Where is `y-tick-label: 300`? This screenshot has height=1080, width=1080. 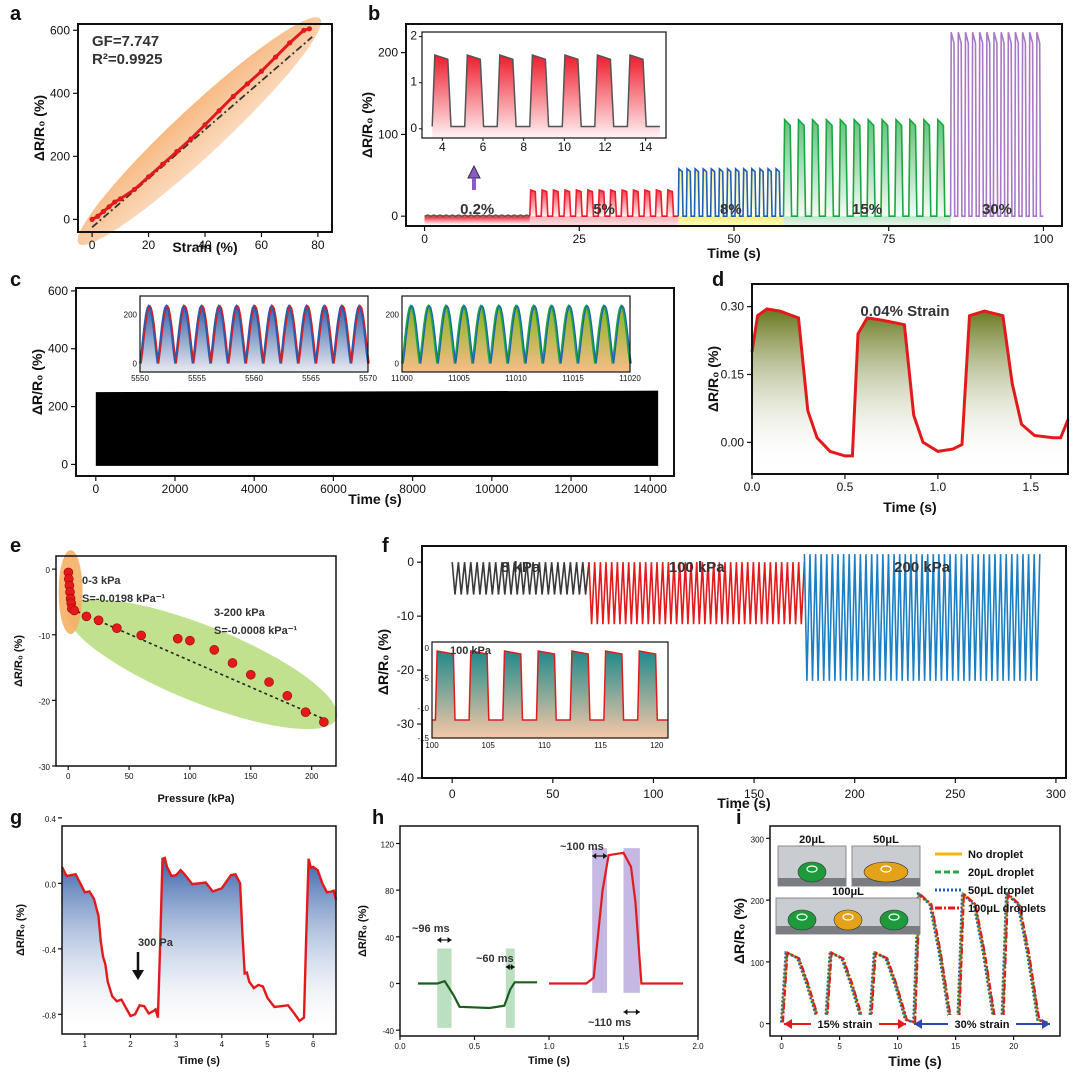 y-tick-label: 300 is located at coordinates (758, 839).